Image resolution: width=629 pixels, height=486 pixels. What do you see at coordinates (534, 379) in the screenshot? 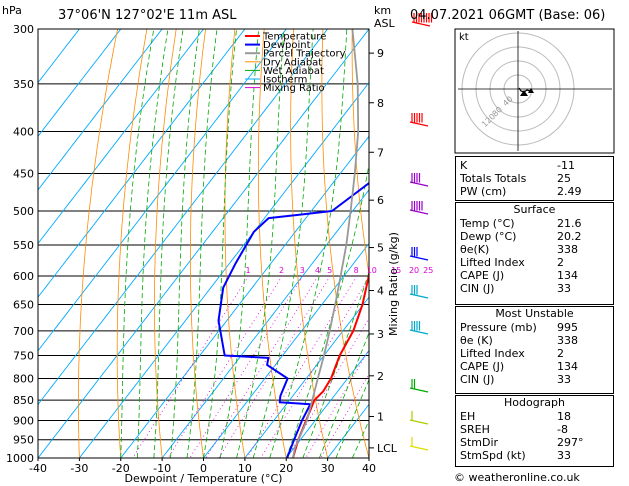
I see `table-row: CIN (J) 33` at bounding box center [534, 379].